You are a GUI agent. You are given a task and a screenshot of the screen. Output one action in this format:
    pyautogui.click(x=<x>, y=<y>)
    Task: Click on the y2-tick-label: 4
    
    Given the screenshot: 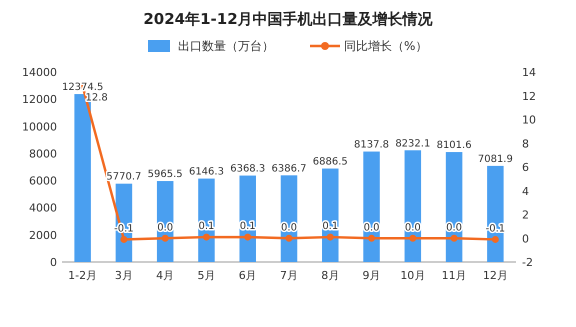 What is the action you would take?
    pyautogui.click(x=525, y=191)
    